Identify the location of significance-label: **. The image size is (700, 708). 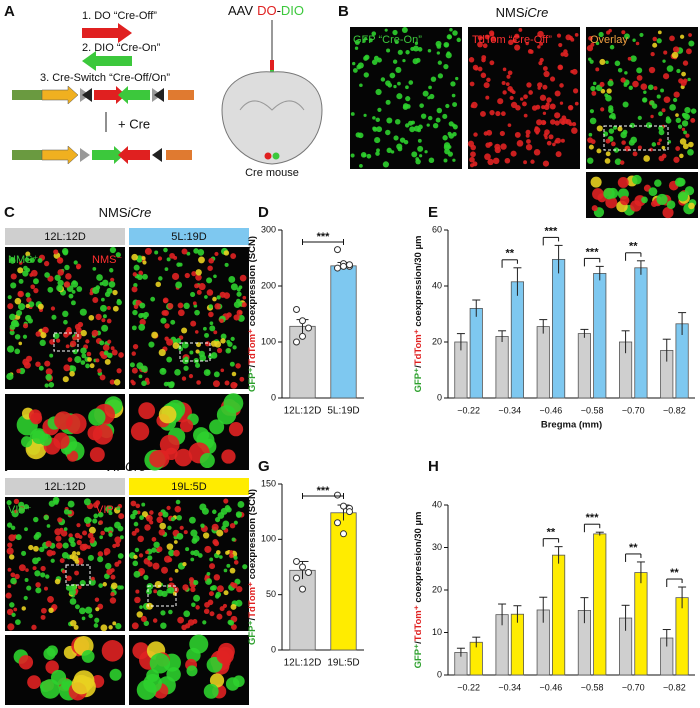
(633, 548).